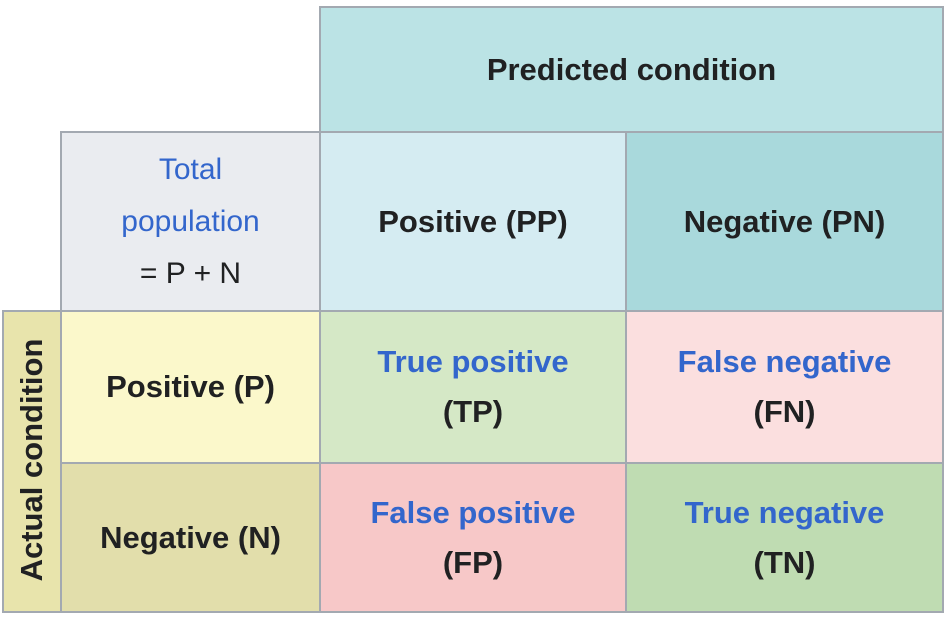 Image resolution: width=950 pixels, height=619 pixels. What do you see at coordinates (784, 512) in the screenshot?
I see `true-negative-link: True negative` at bounding box center [784, 512].